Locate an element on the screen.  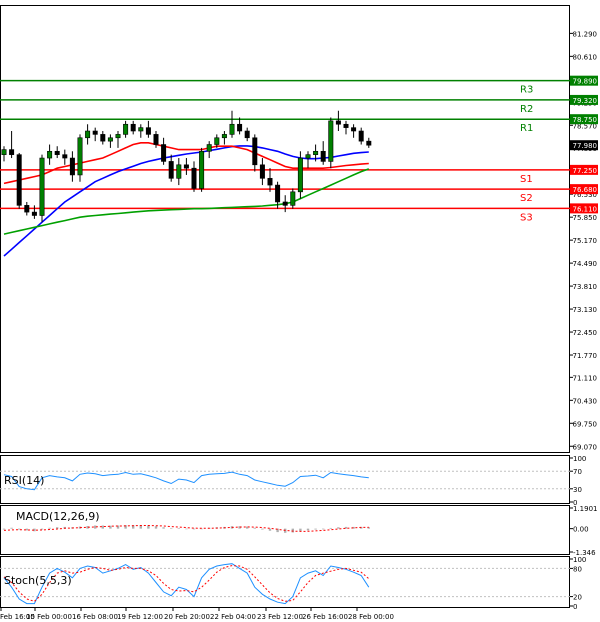
level-price-label: 79.890 is located at coordinates (585, 82).